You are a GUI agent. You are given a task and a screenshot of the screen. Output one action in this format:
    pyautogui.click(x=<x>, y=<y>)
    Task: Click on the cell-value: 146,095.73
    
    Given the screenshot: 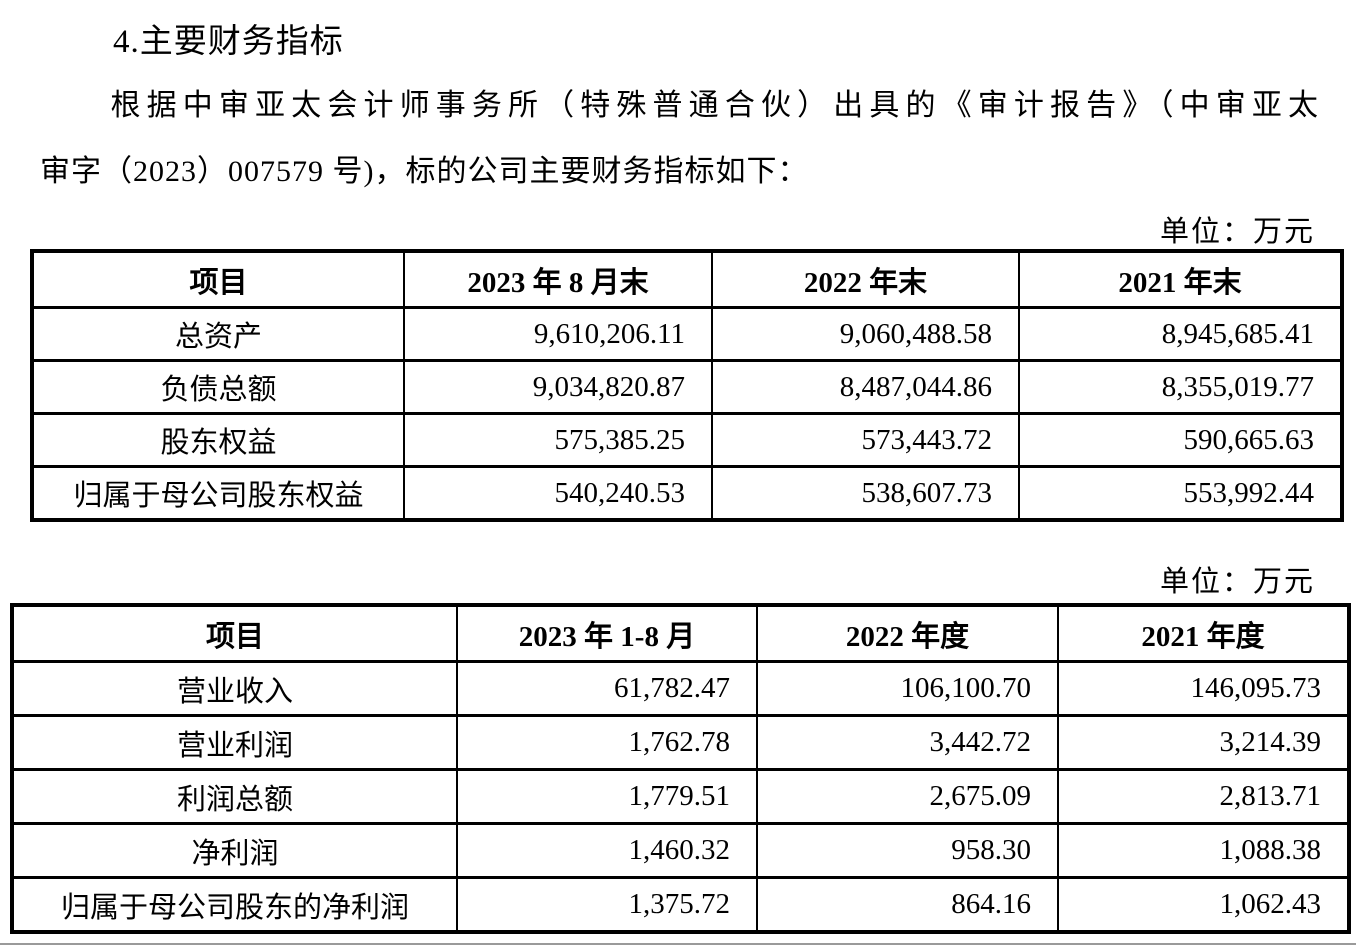 What is the action you would take?
    pyautogui.click(x=1203, y=688)
    